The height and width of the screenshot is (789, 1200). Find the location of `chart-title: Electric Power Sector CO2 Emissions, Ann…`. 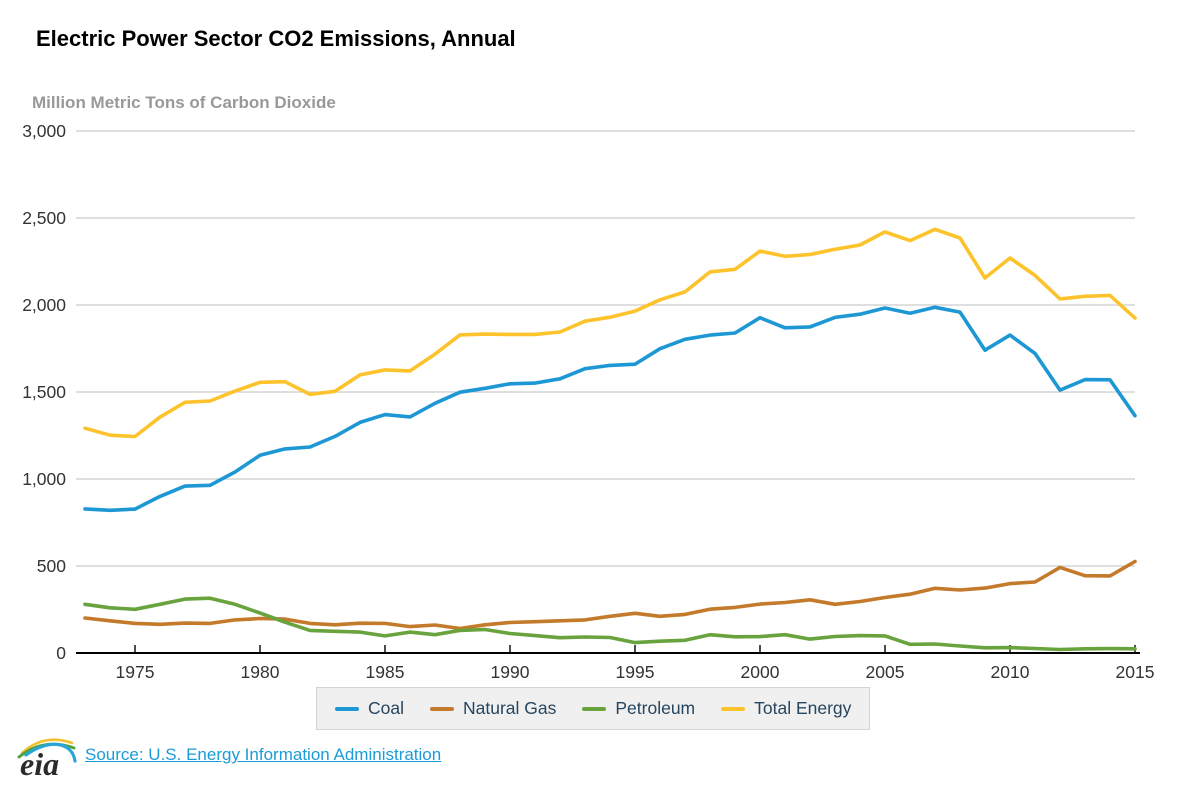

chart-title: Electric Power Sector CO2 Emissions, Ann… is located at coordinates (276, 38).